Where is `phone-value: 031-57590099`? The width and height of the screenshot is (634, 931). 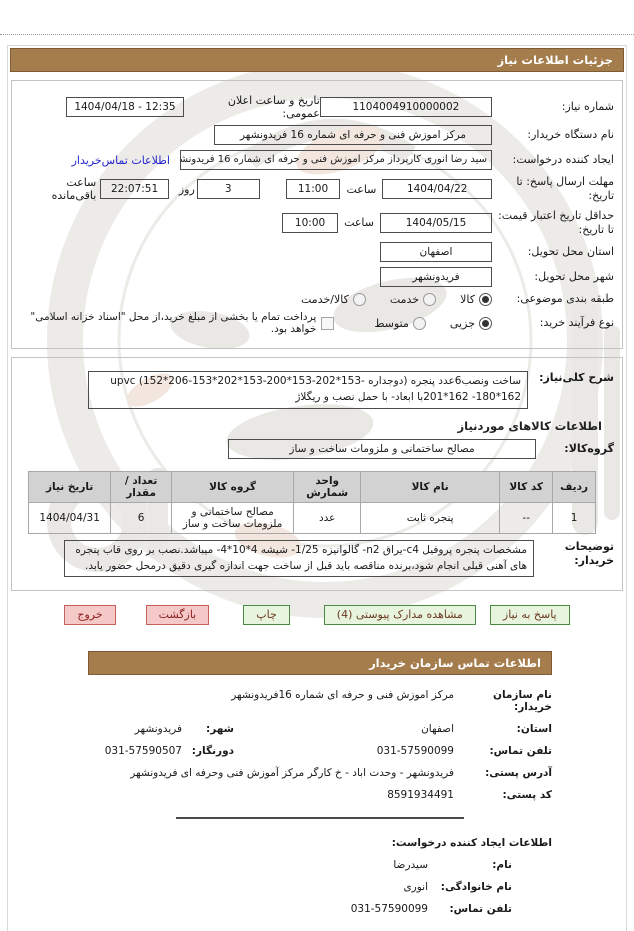
phone-value: 031-57590099 is located at coordinates (415, 751).